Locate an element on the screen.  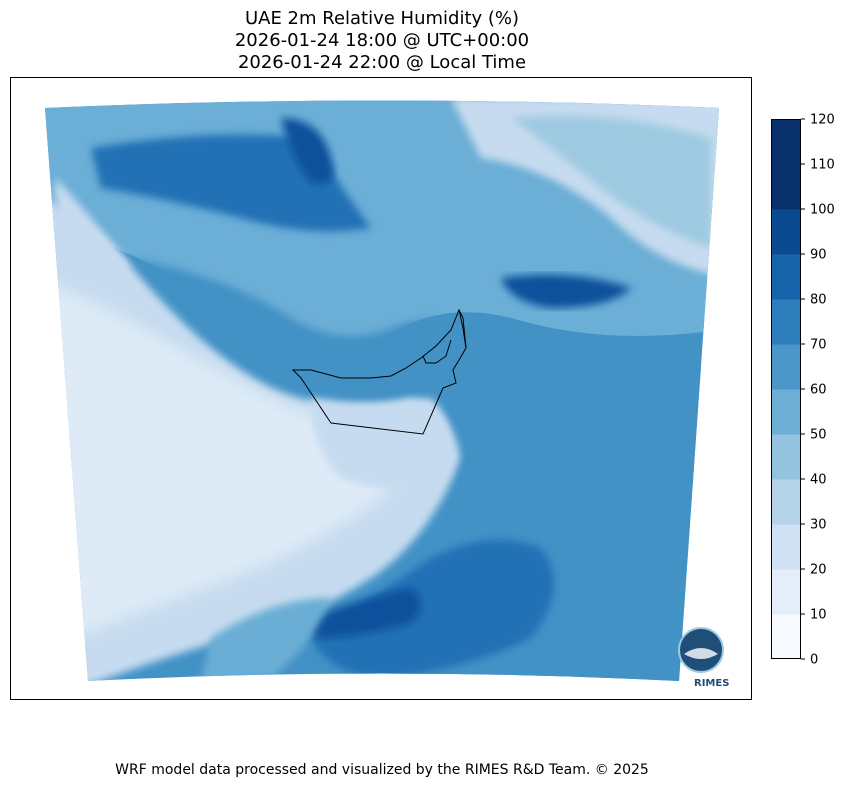
colorbar-tick-label: 30 is located at coordinates (818, 525).